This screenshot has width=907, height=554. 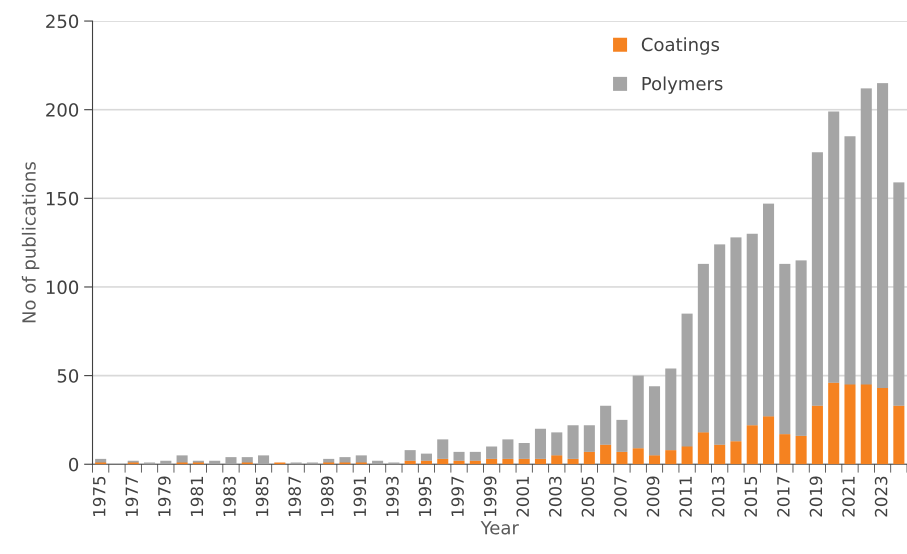 What do you see at coordinates (499, 528) in the screenshot?
I see `x-axis-title: Year` at bounding box center [499, 528].